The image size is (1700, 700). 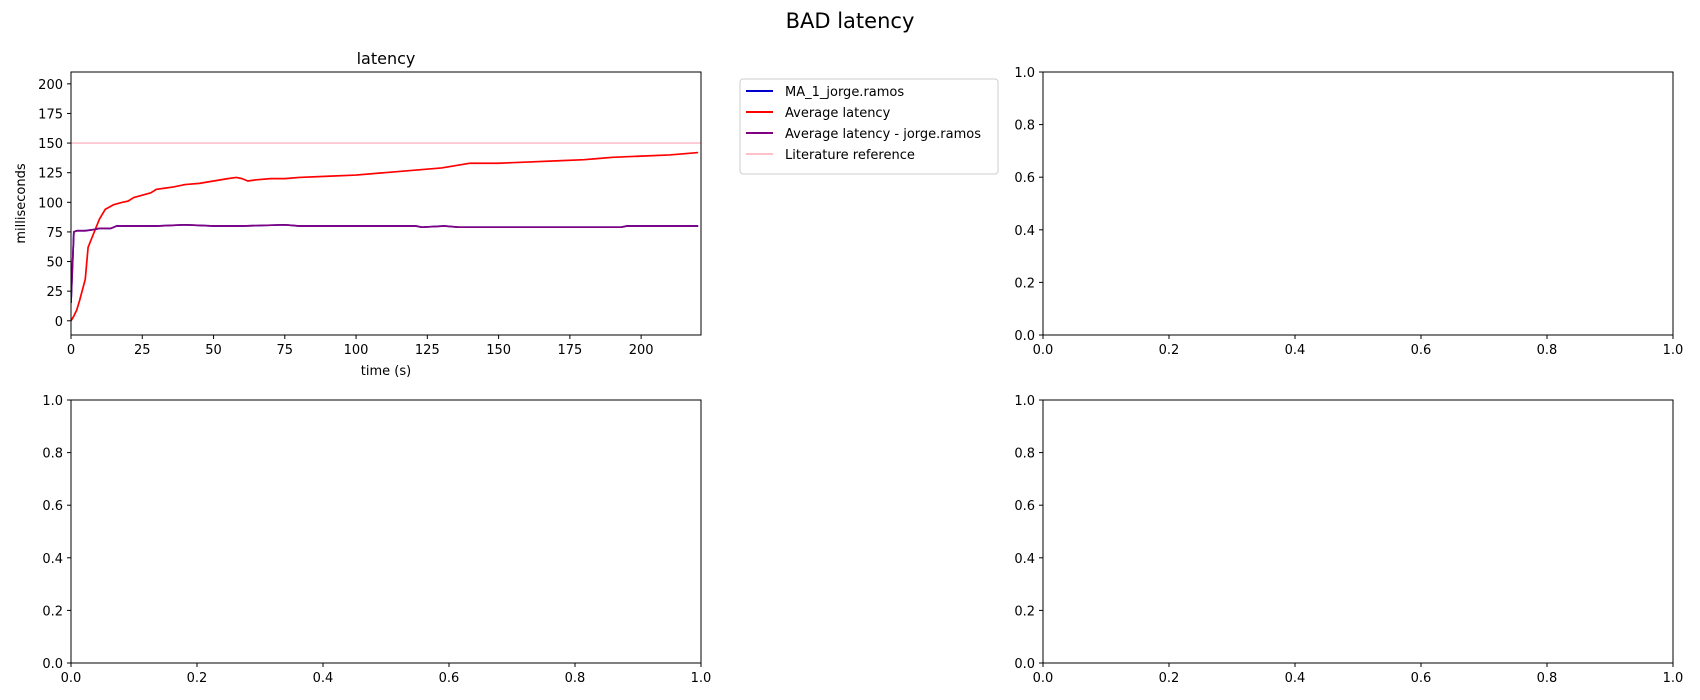 I want to click on legend-box, so click(x=869, y=126).